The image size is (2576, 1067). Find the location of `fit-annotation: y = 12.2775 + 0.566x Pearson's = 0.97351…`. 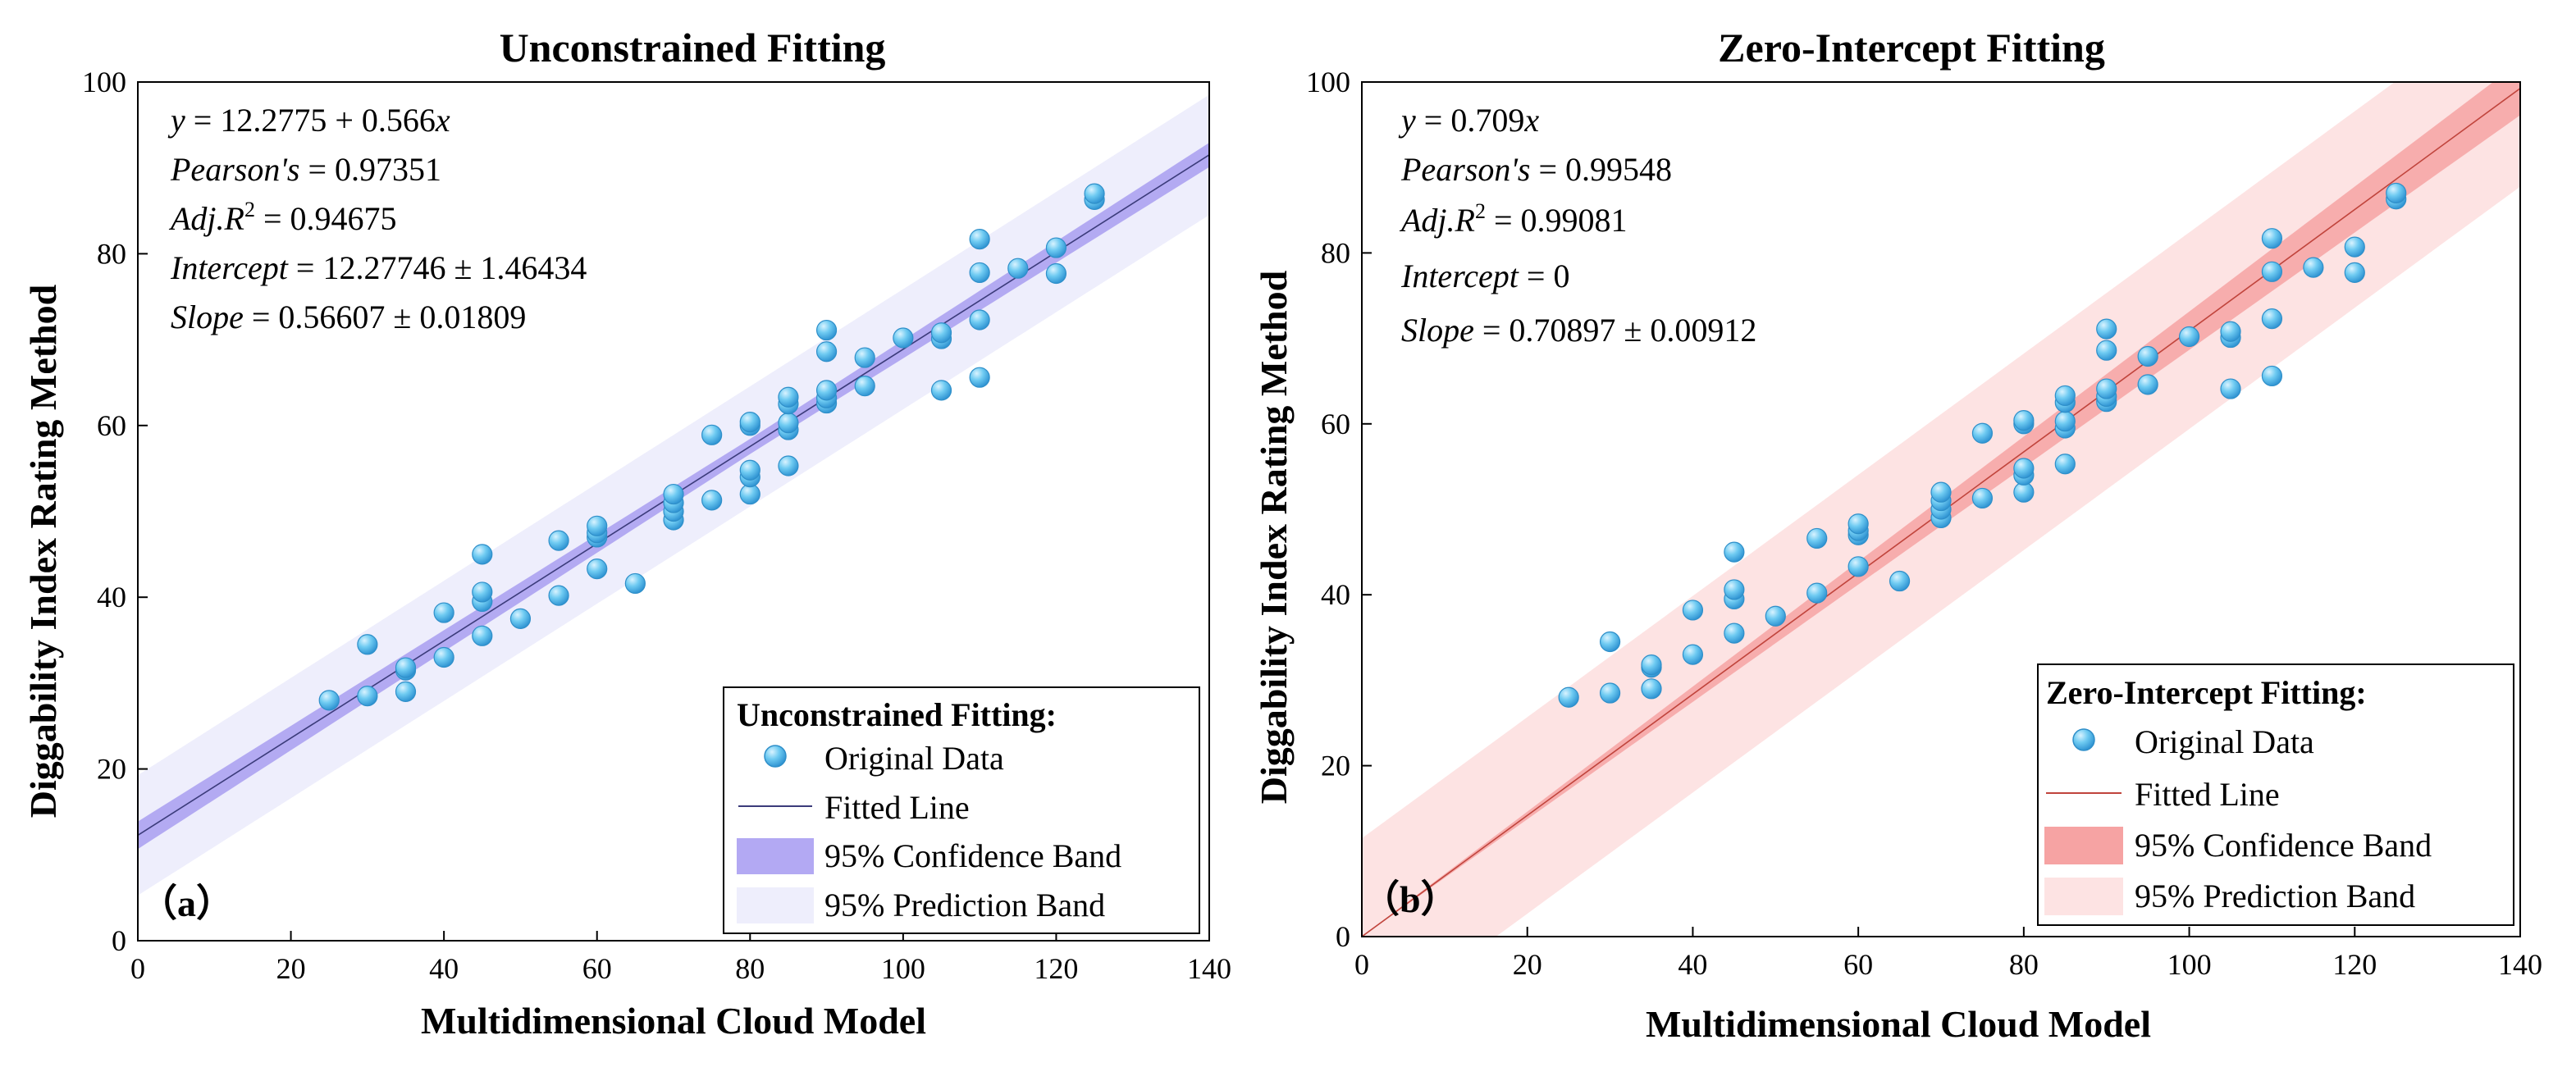

fit-annotation: y = 12.2775 + 0.566x Pearson's = 0.97351… is located at coordinates (377, 218).